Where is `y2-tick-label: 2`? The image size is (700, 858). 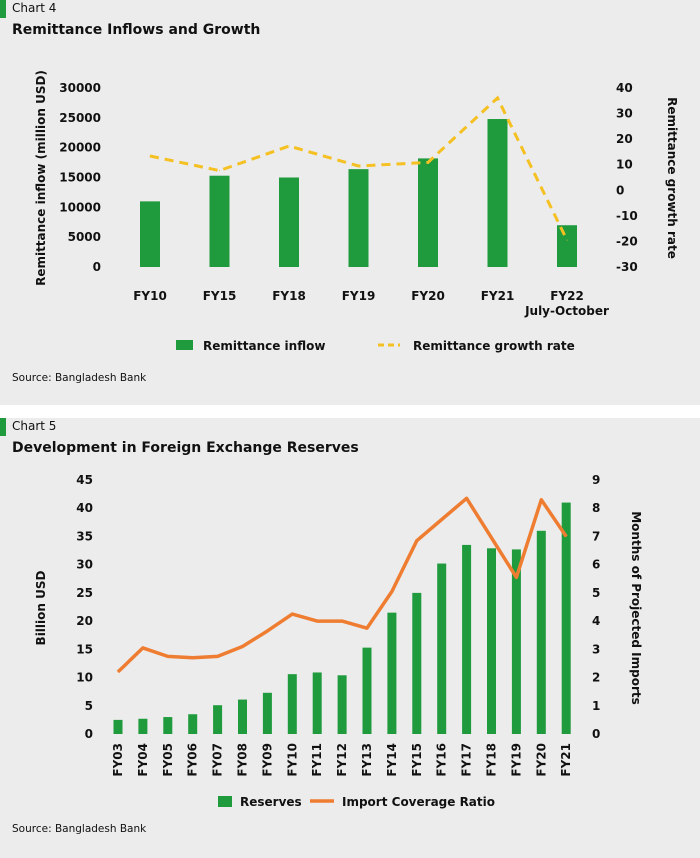 y2-tick-label: 2 is located at coordinates (596, 678).